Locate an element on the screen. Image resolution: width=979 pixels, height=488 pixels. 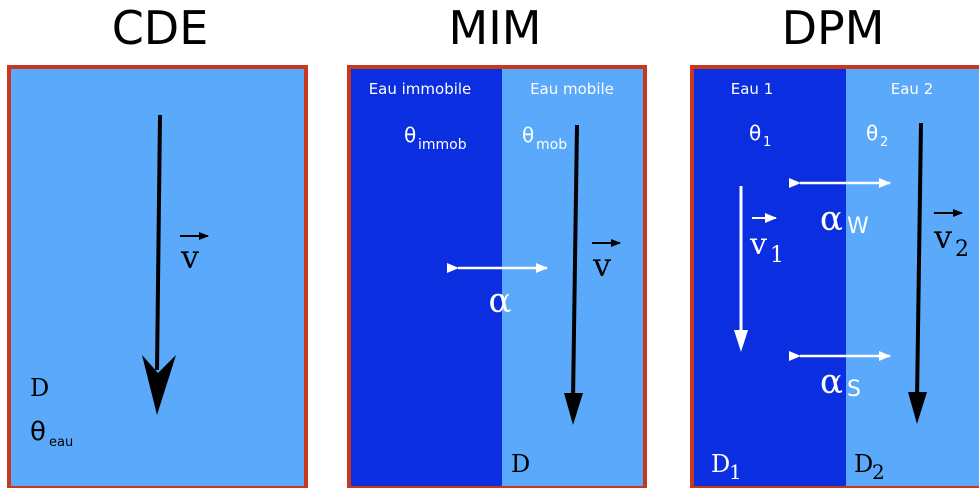
cde-title: CDE is located at coordinates (160, 28).